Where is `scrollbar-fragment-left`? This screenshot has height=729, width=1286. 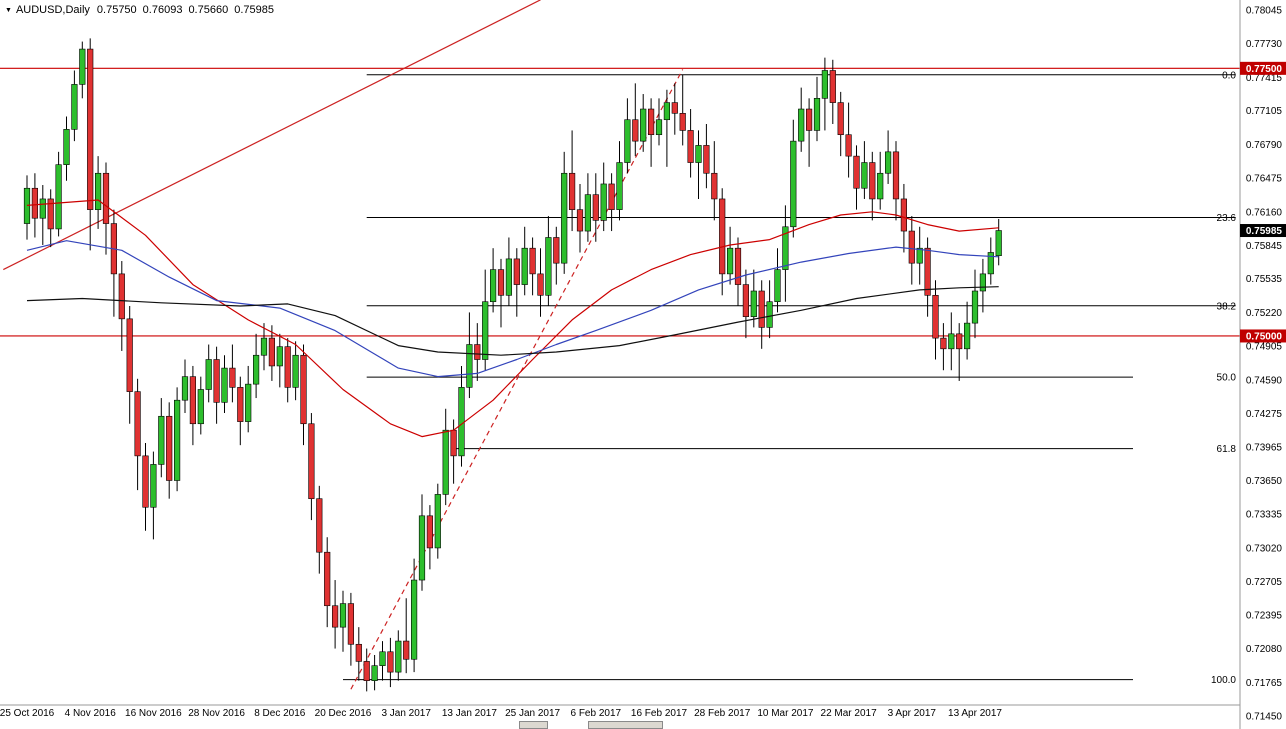
scrollbar-fragment-left is located at coordinates (533, 725).